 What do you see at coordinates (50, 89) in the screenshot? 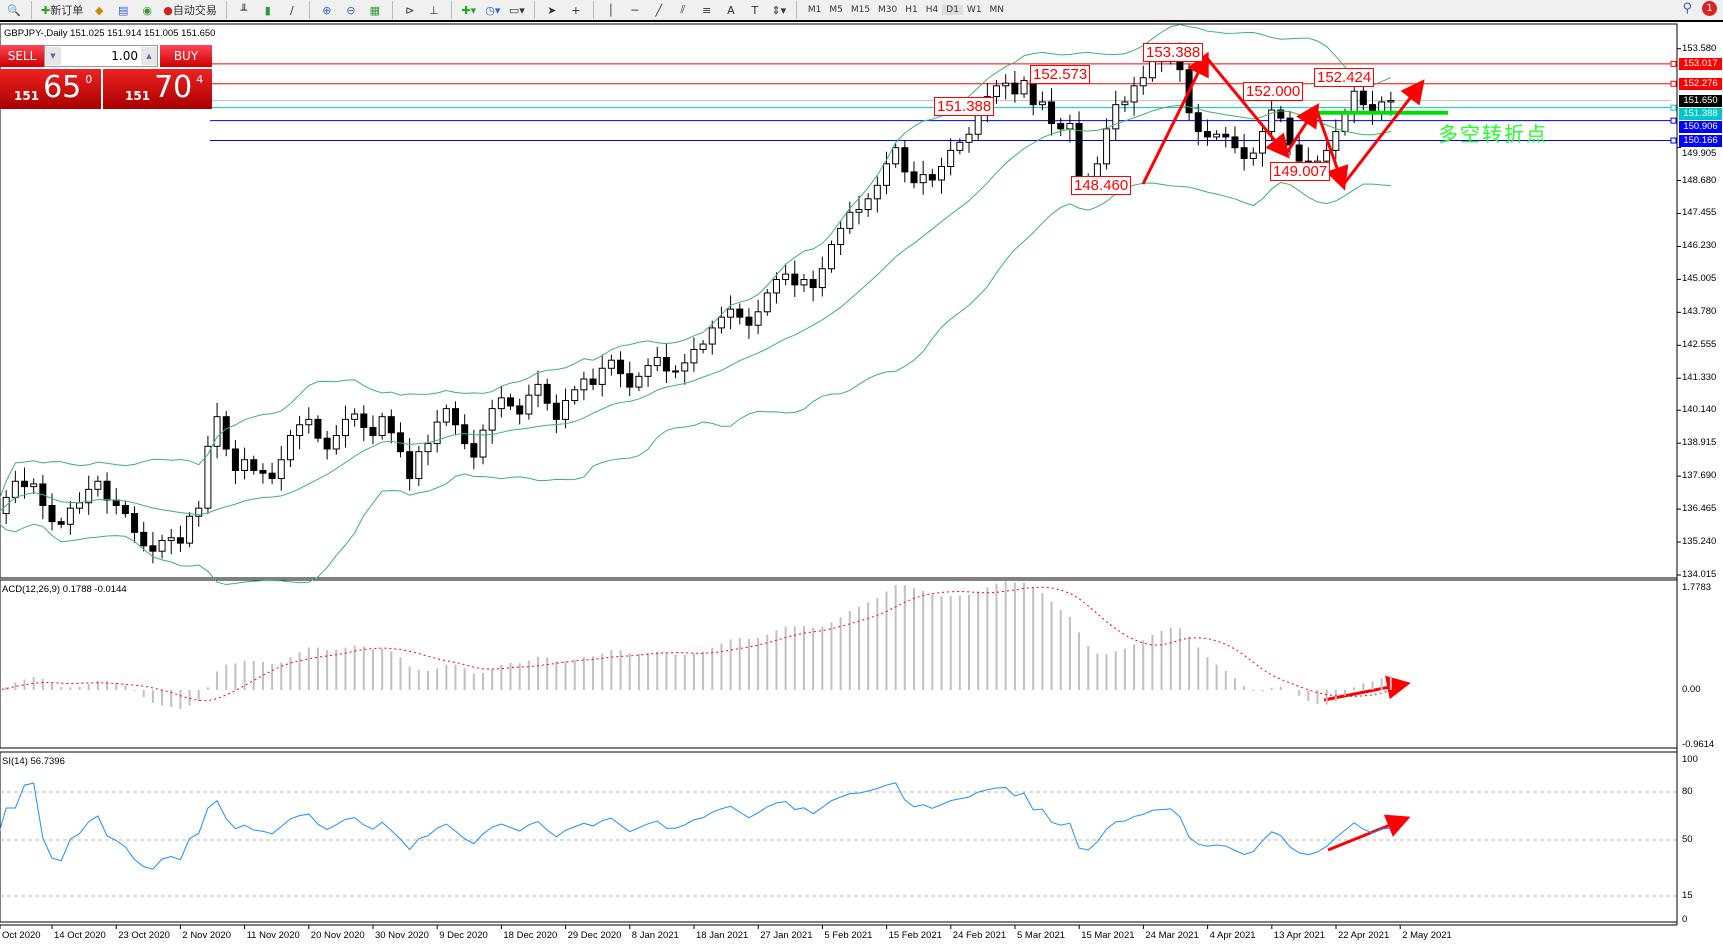
I see `sell-price-button: 151 65 0` at bounding box center [50, 89].